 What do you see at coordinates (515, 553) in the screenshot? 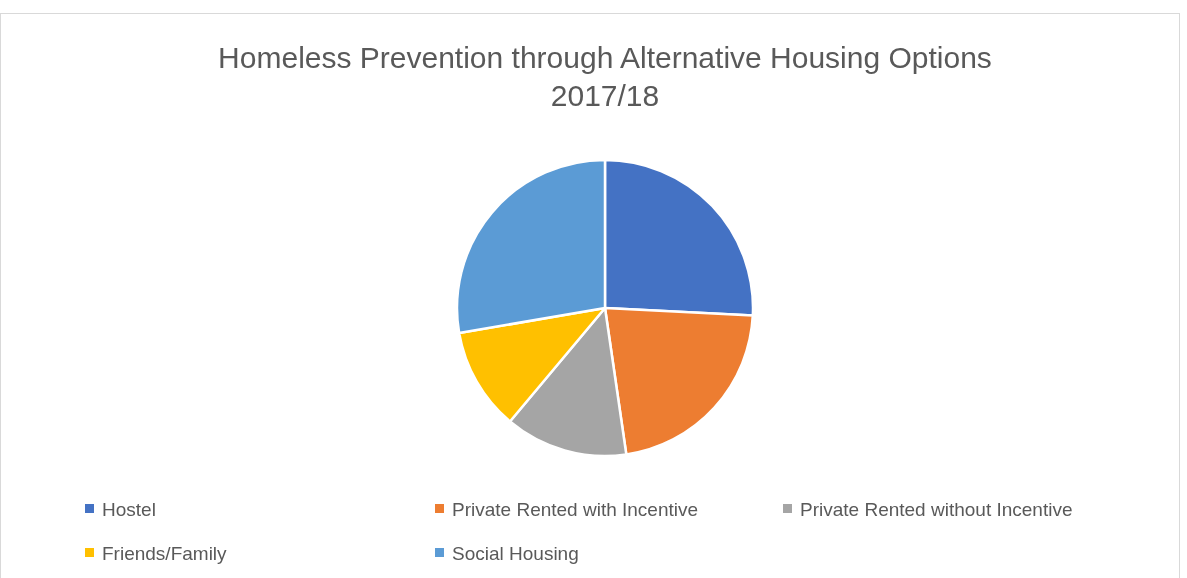
I see `legend-label: Social Housing` at bounding box center [515, 553].